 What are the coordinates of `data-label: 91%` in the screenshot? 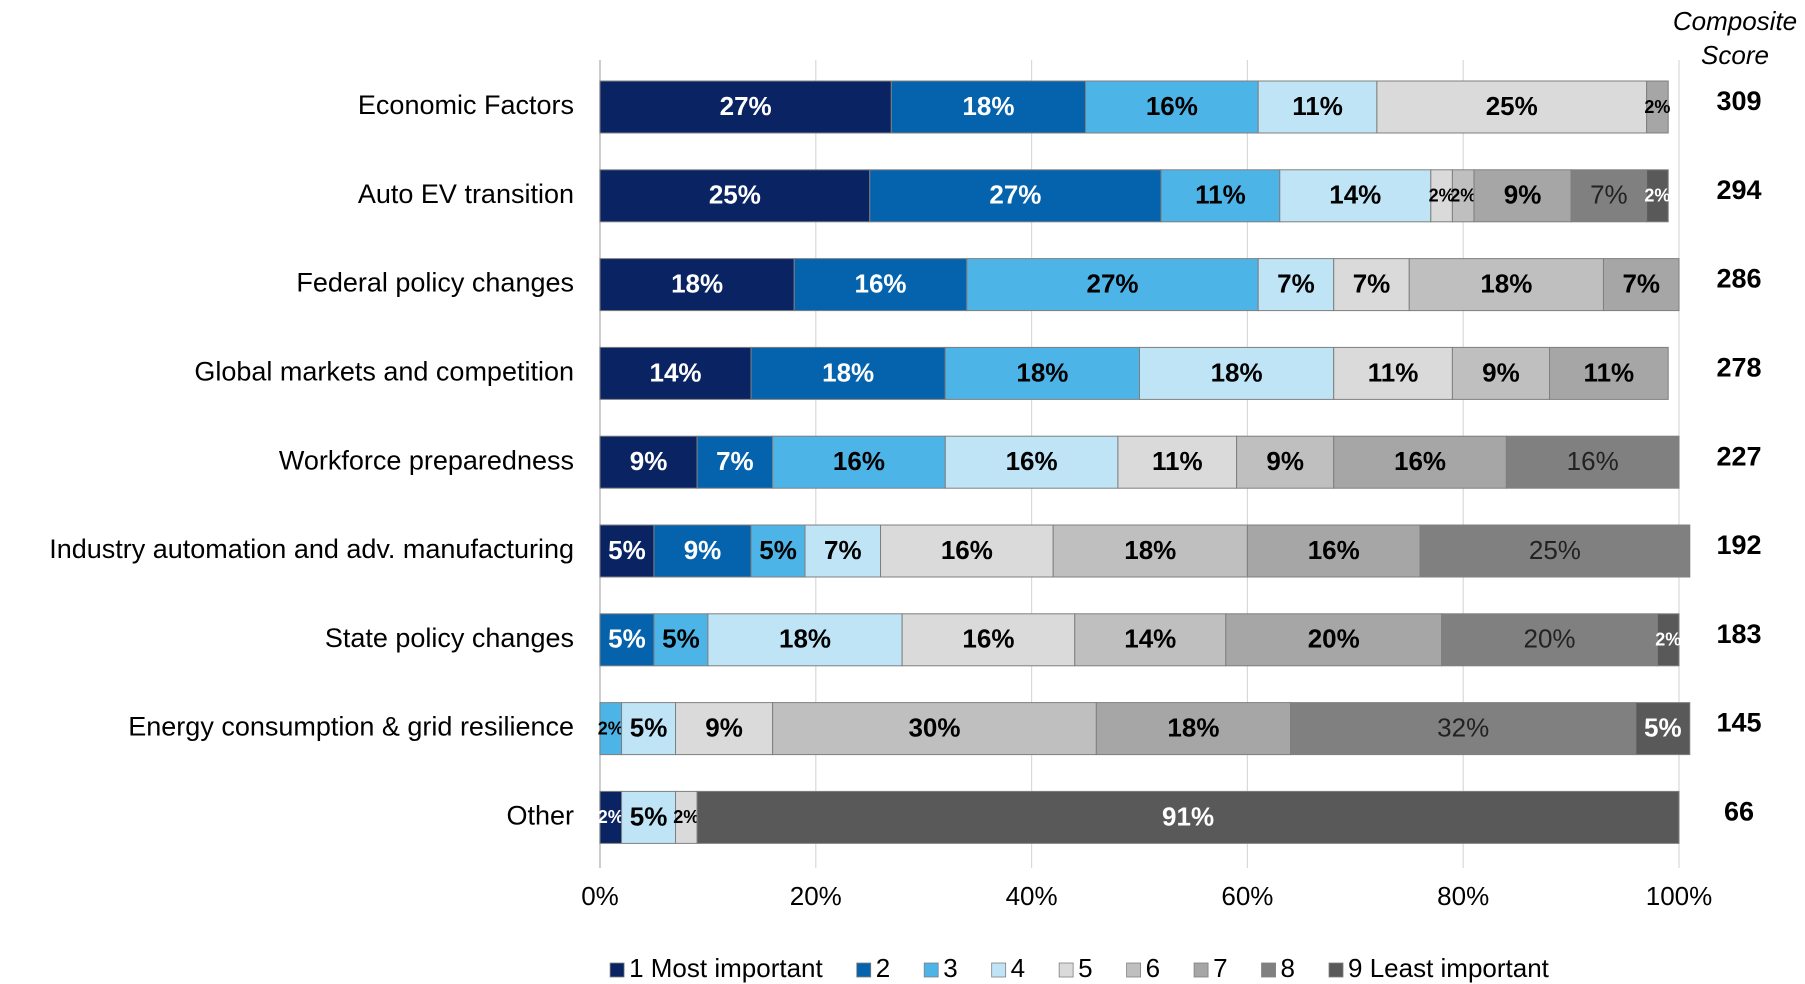 It's located at (1188, 816).